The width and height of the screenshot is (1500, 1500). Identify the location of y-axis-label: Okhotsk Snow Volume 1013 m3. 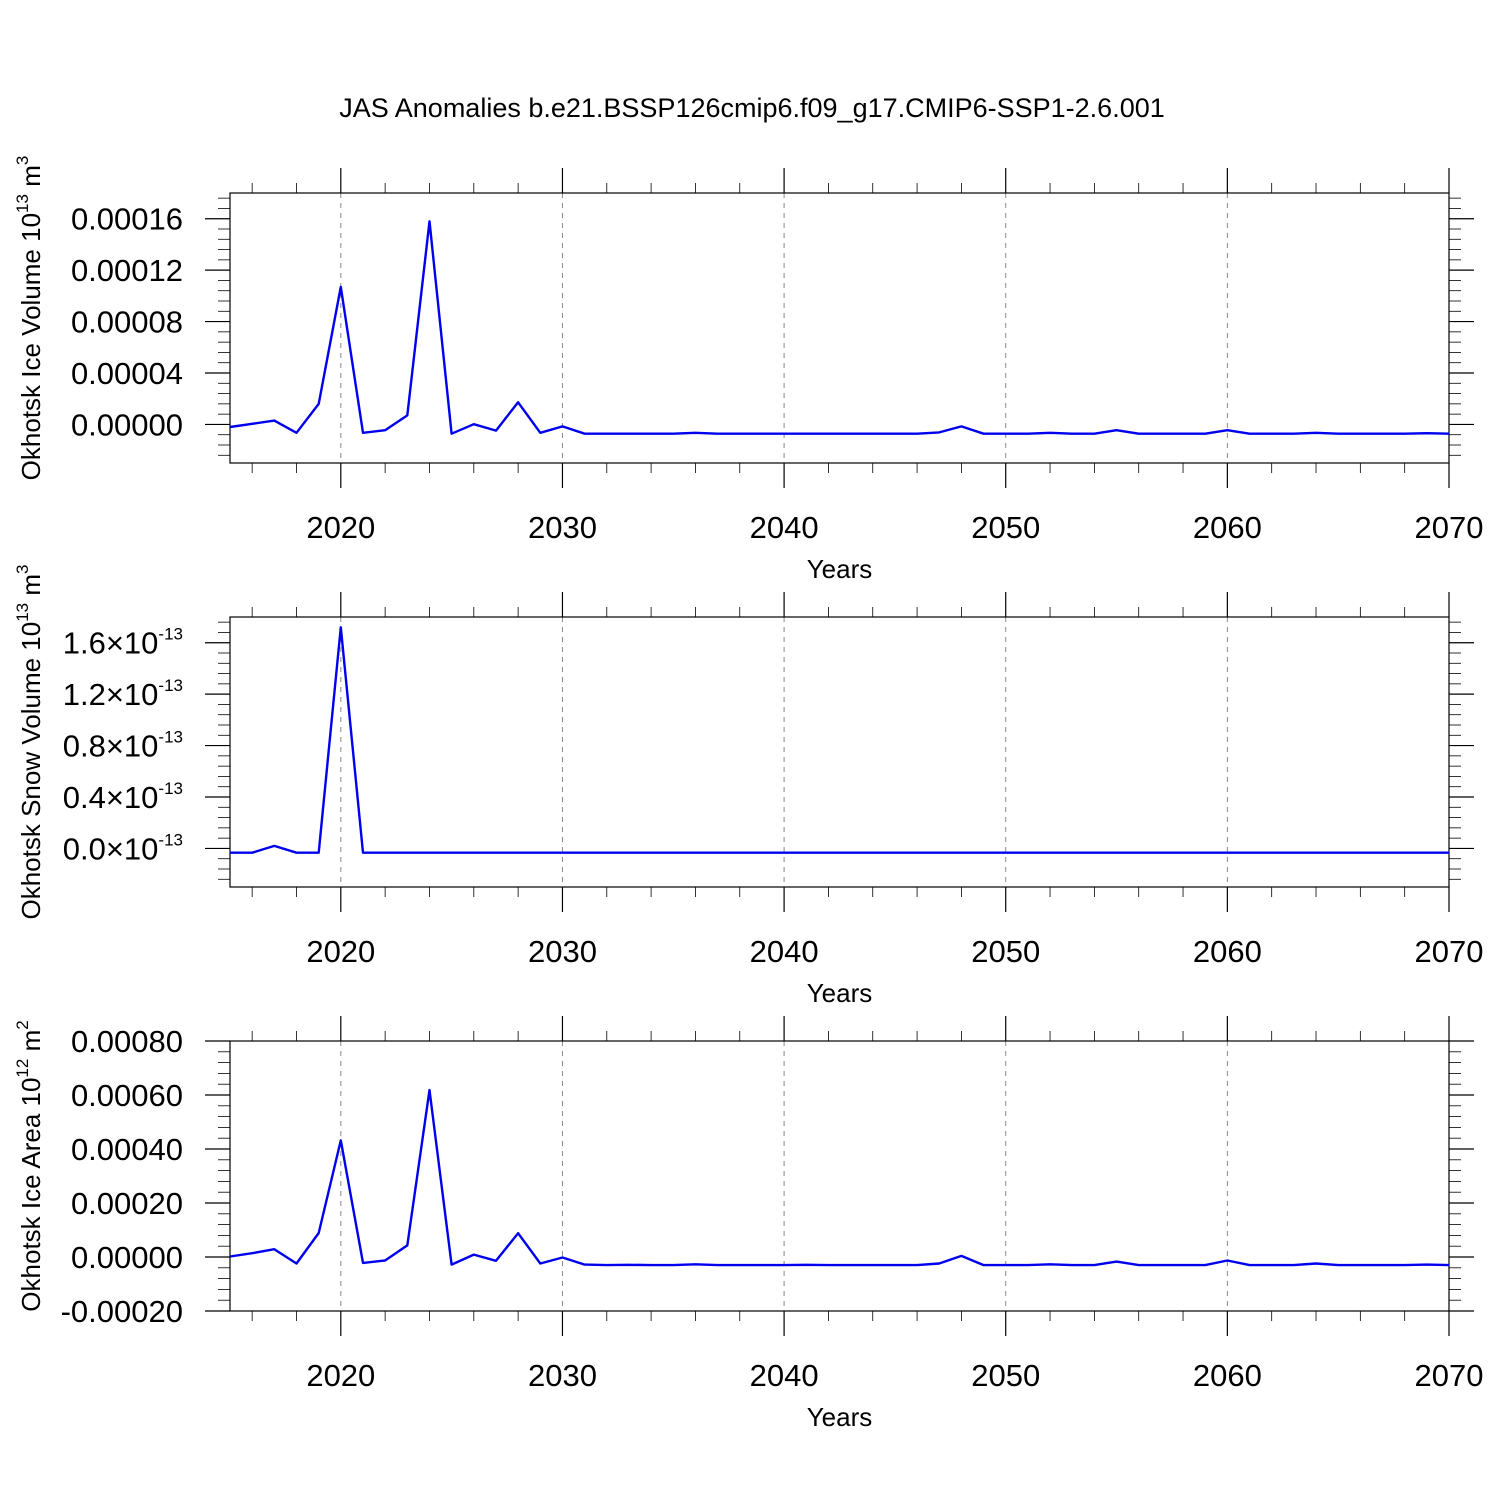
(29, 742).